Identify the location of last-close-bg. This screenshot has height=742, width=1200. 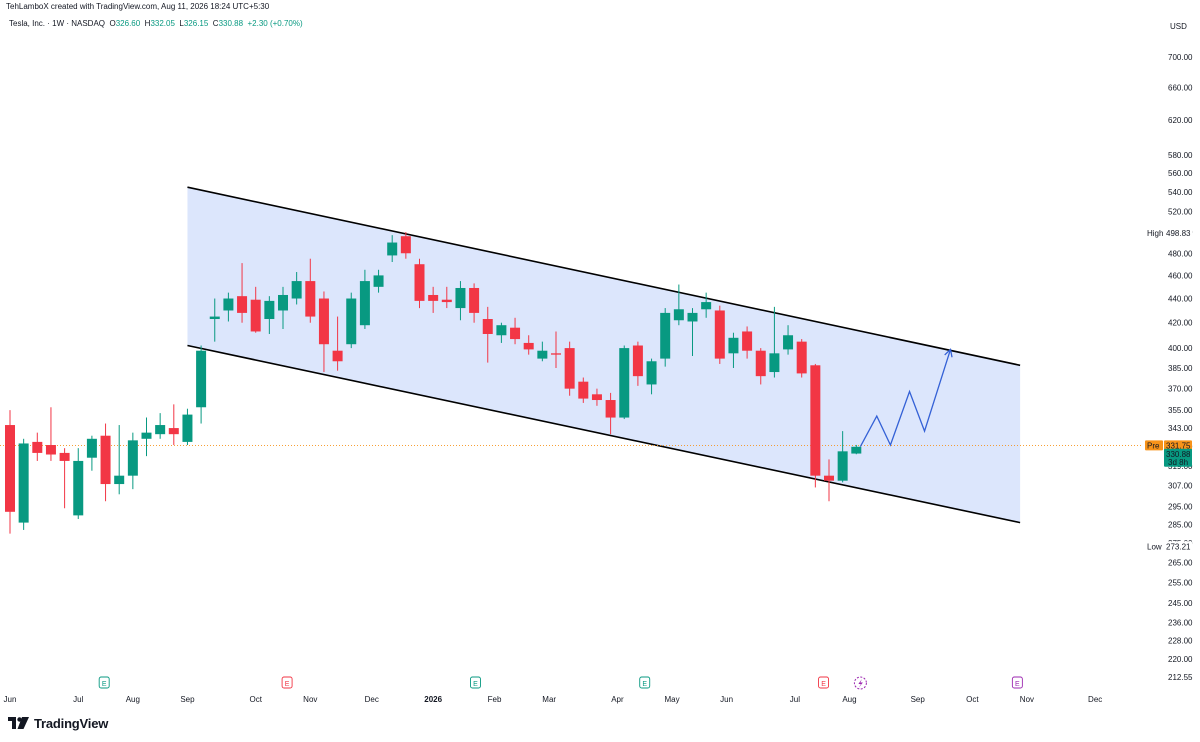
(1178, 457).